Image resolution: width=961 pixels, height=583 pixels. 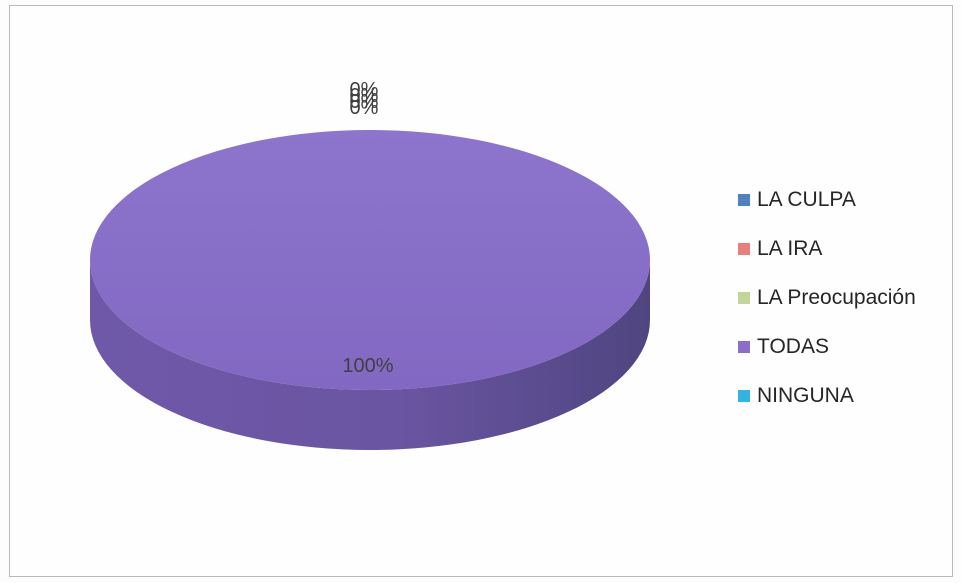 I want to click on legend-label: LA CULPA, so click(x=806, y=199).